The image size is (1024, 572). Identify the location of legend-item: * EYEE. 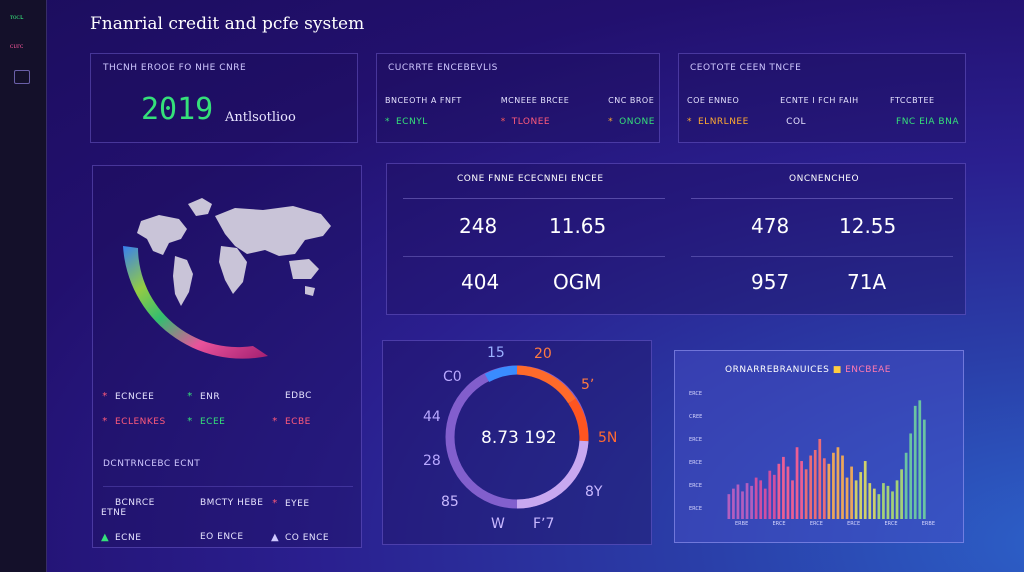
(311, 508).